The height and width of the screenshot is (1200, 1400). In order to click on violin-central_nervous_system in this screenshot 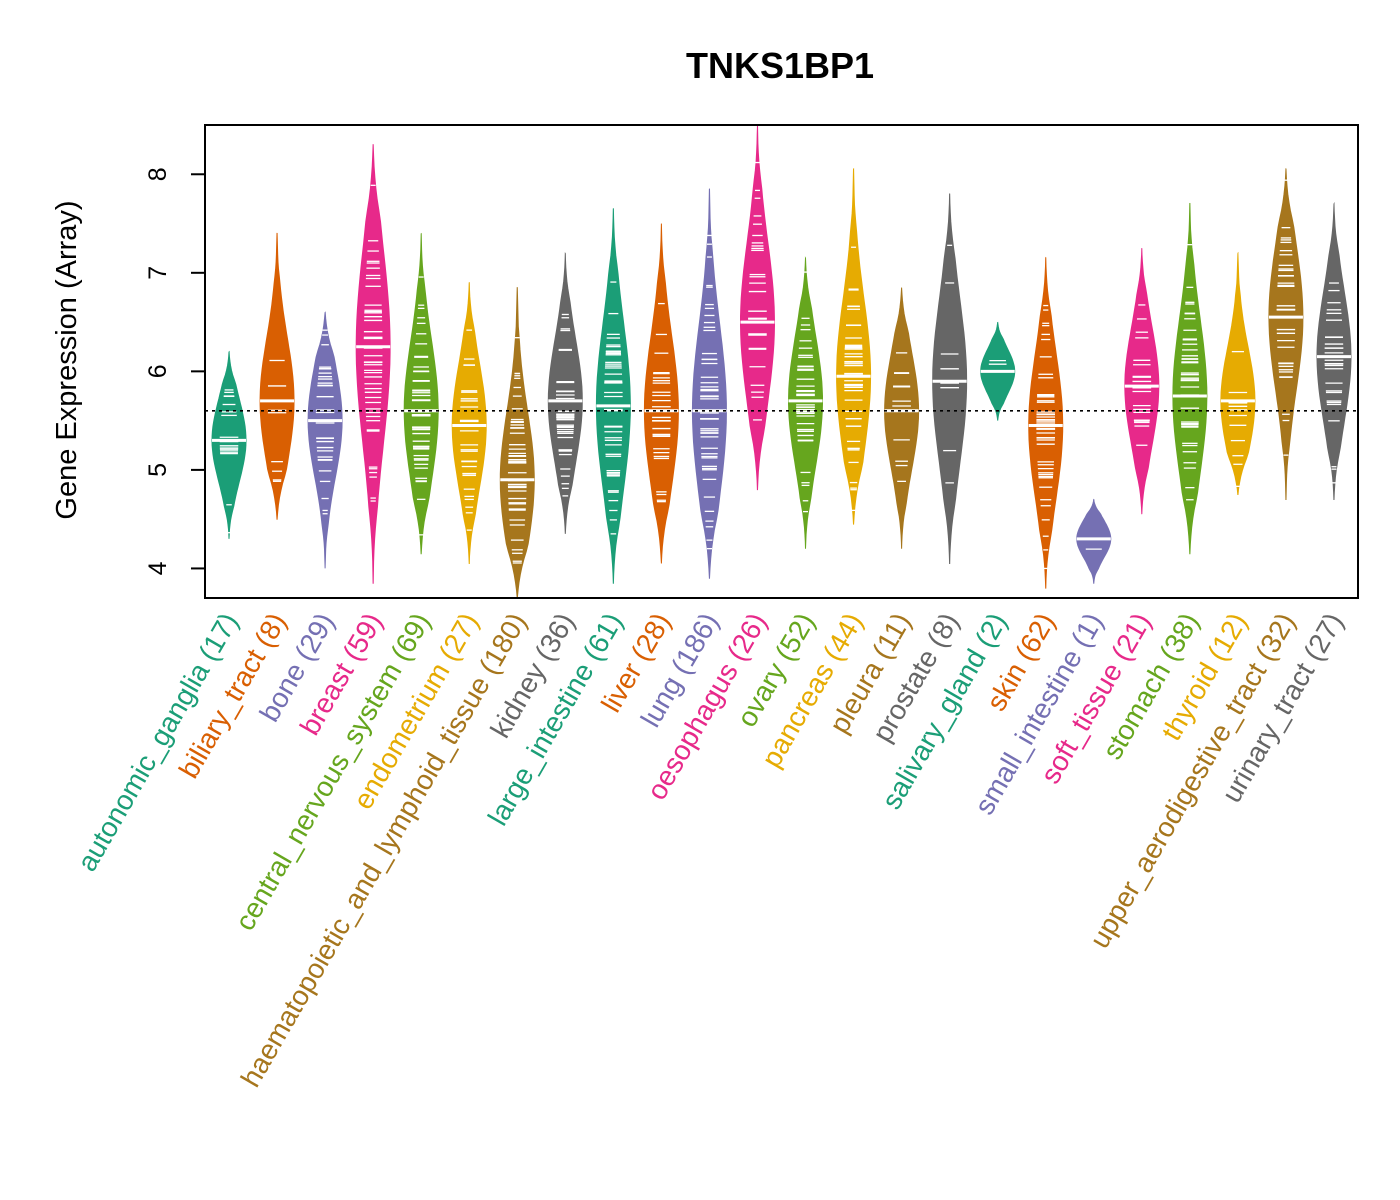, I will do `click(421, 393)`.